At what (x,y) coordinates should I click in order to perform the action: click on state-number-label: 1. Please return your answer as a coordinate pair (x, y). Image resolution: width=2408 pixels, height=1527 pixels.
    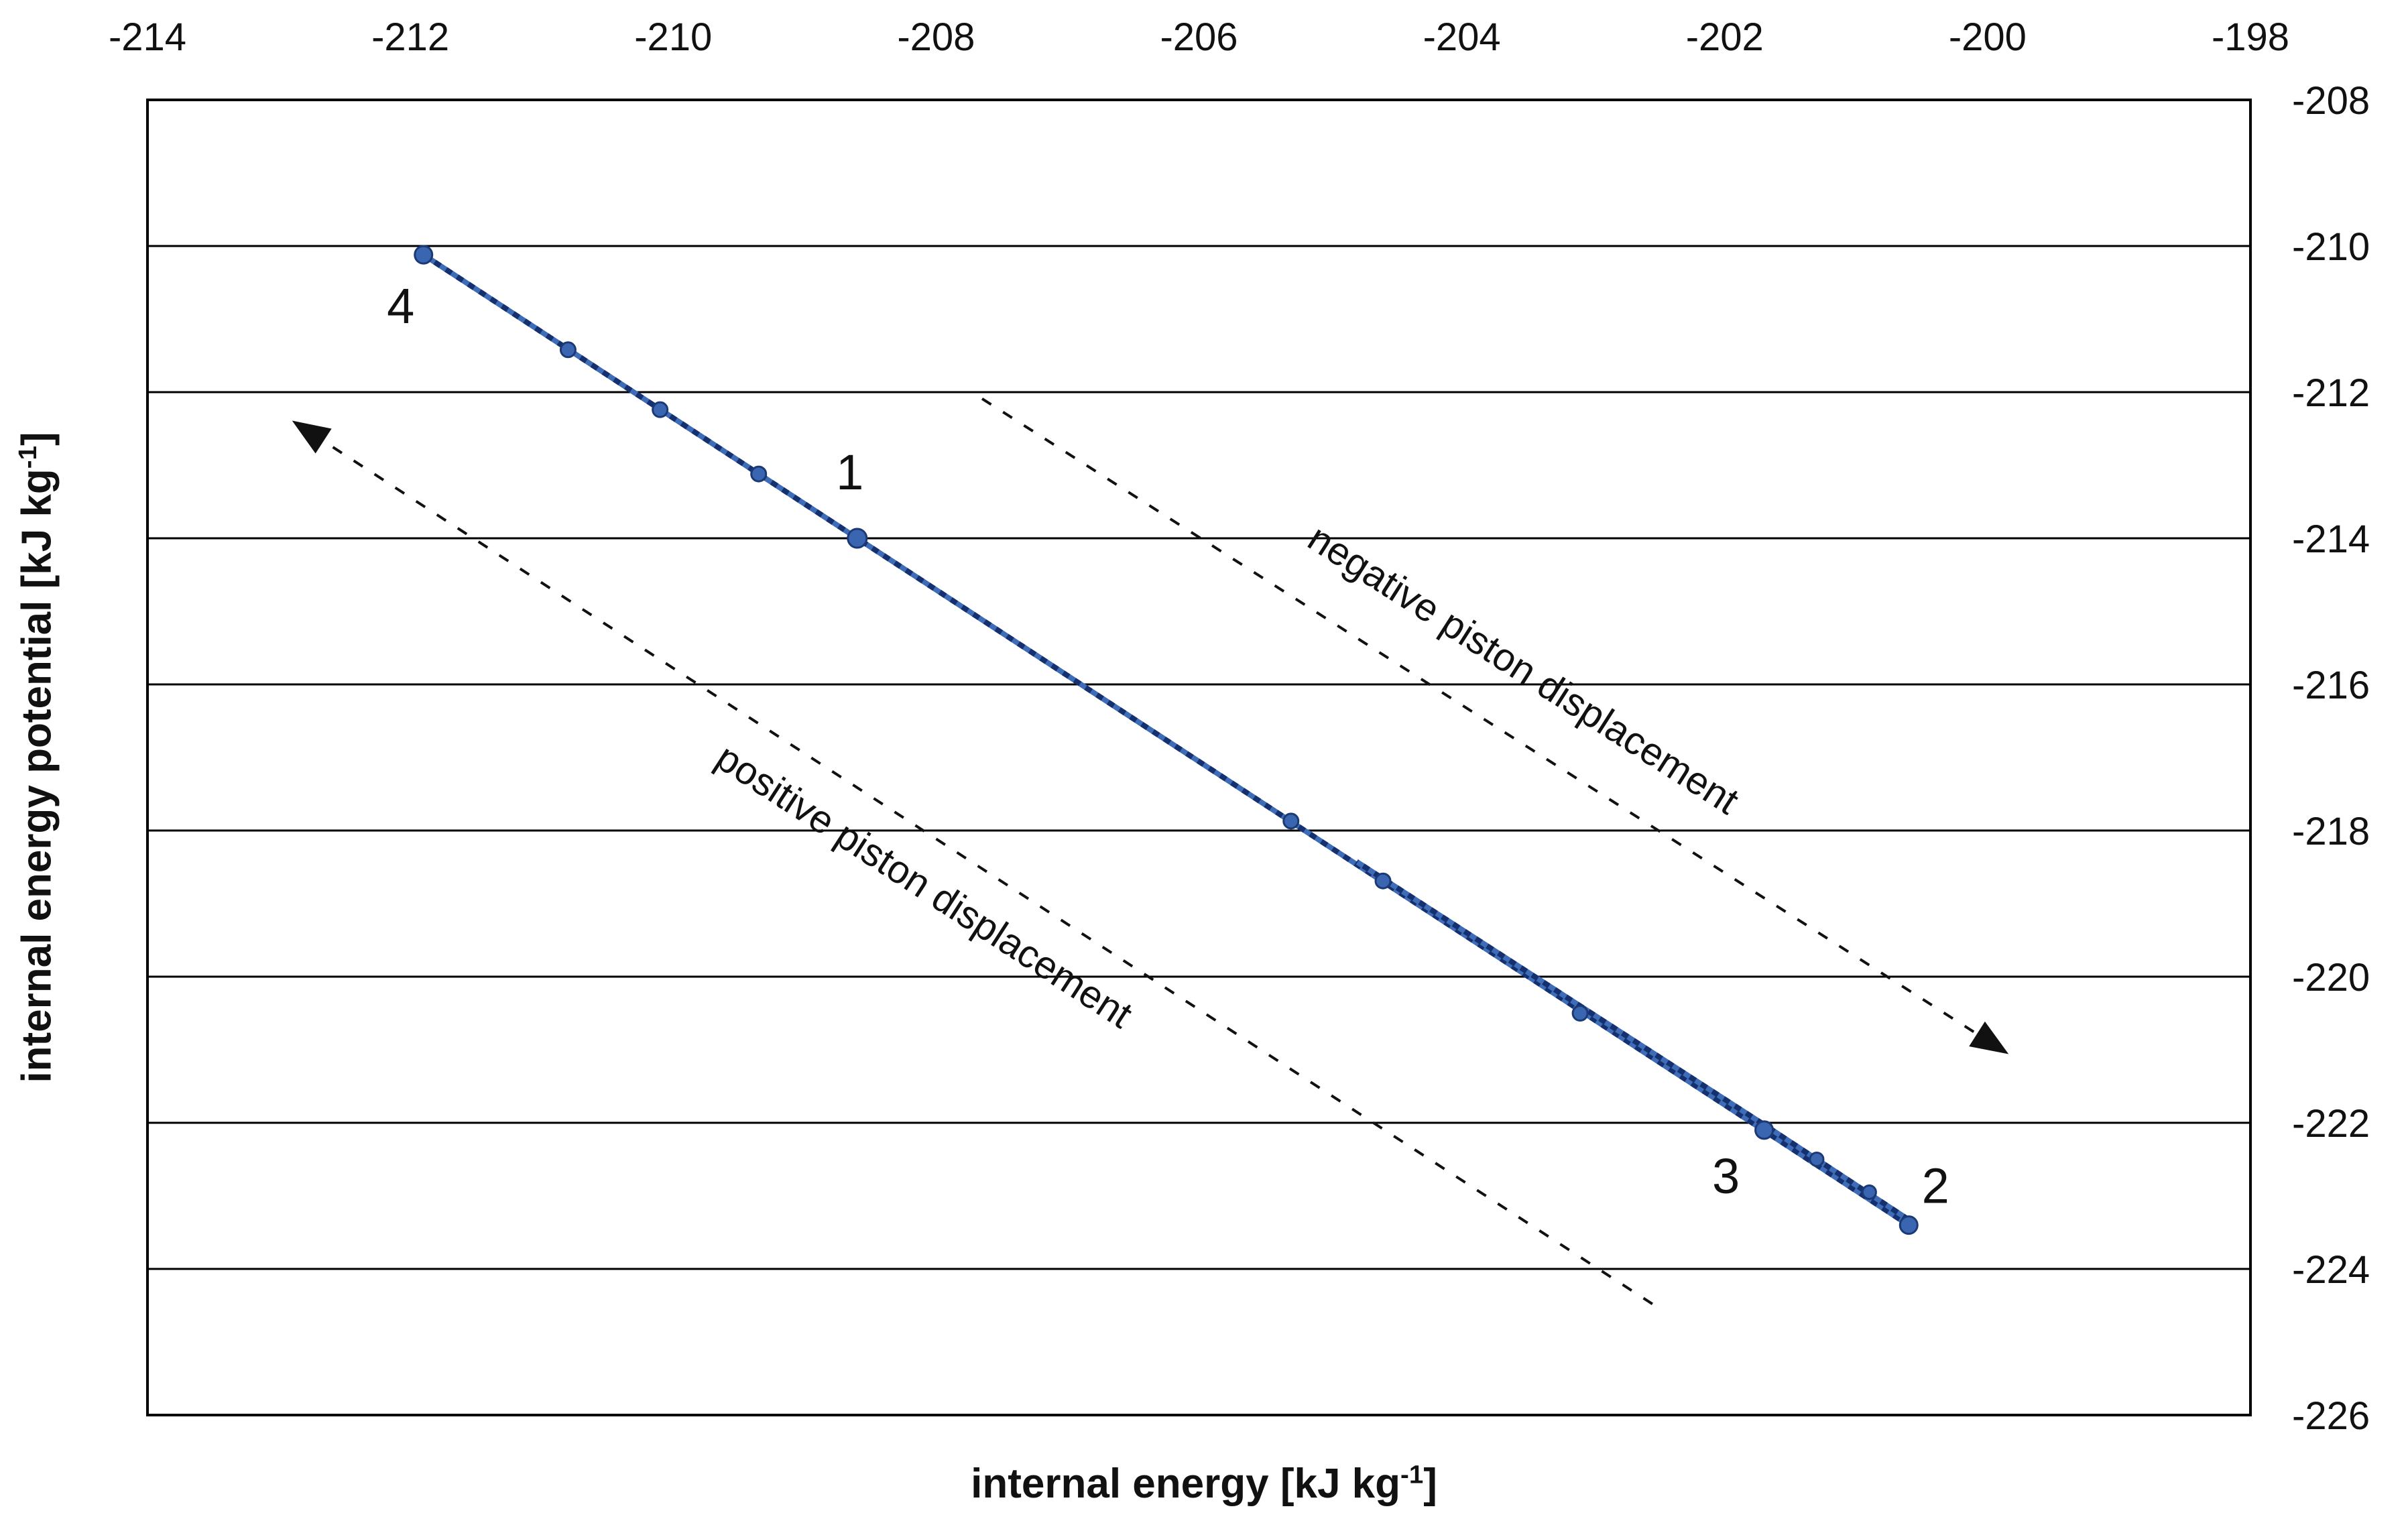
    Looking at the image, I should click on (849, 472).